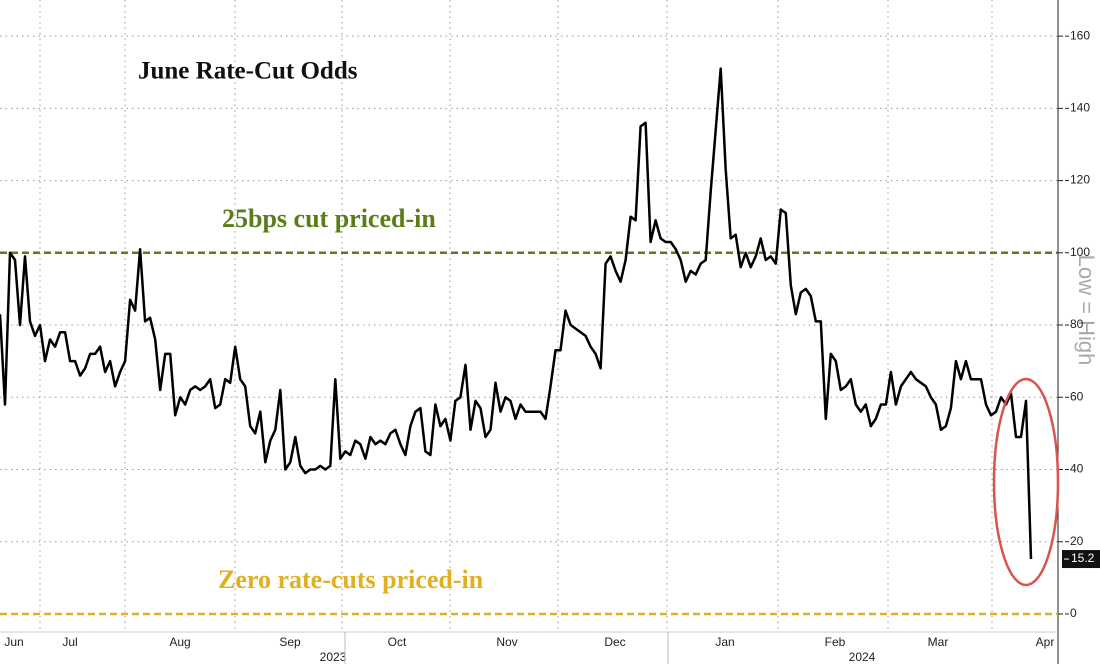 The width and height of the screenshot is (1100, 664). What do you see at coordinates (1026, 482) in the screenshot?
I see `highlight-ellipse` at bounding box center [1026, 482].